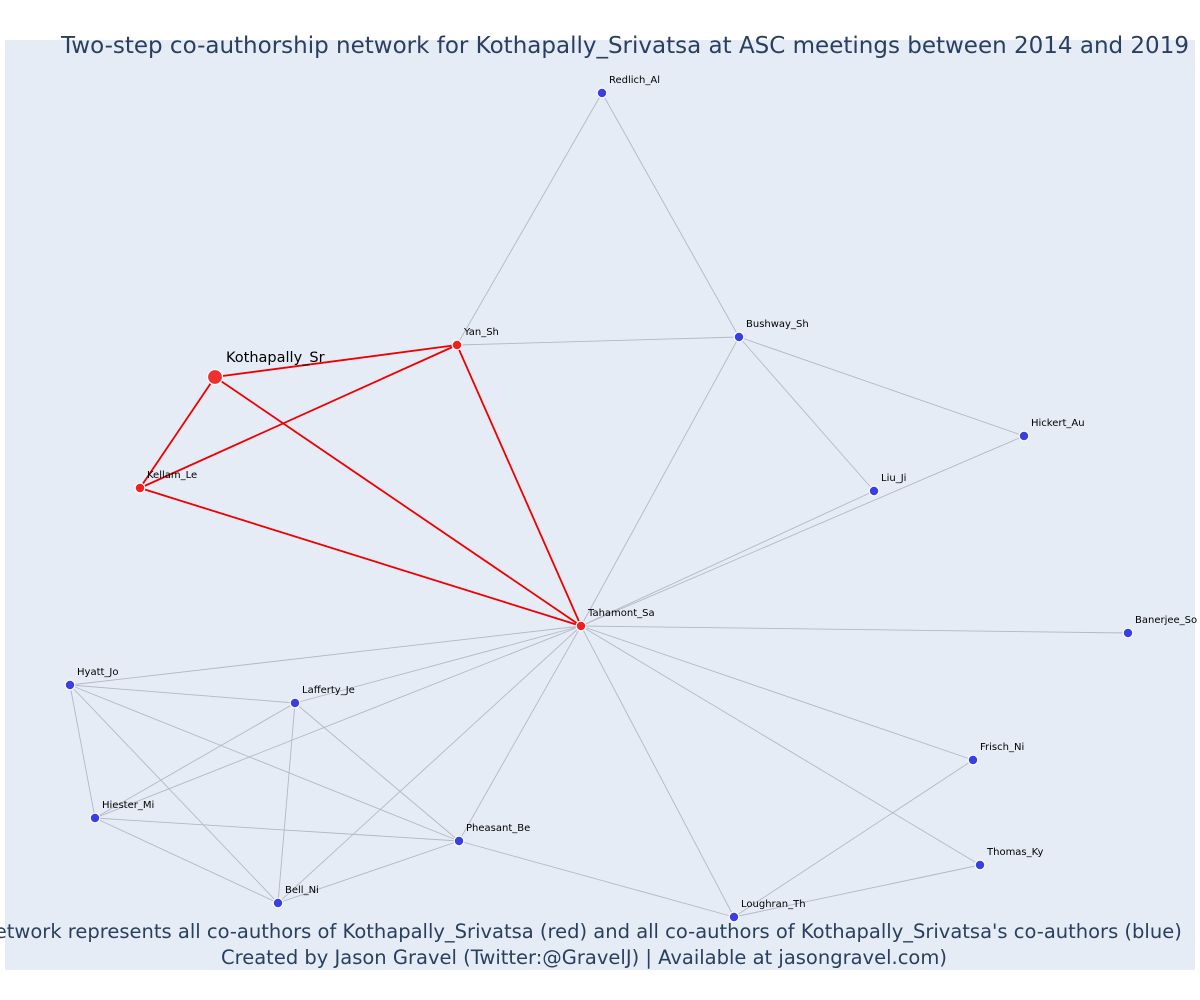 The height and width of the screenshot is (1000, 1200). I want to click on node-Yan_Sh, so click(457, 345).